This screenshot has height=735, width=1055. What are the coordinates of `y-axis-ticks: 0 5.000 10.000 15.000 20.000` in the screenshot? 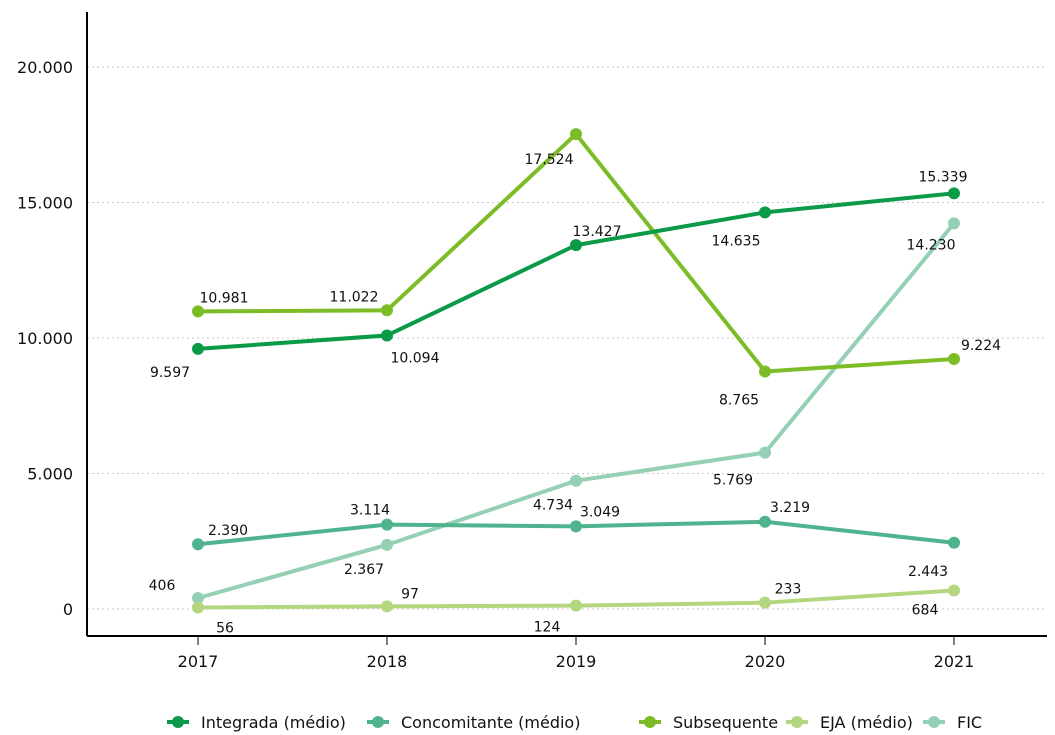 It's located at (45, 338).